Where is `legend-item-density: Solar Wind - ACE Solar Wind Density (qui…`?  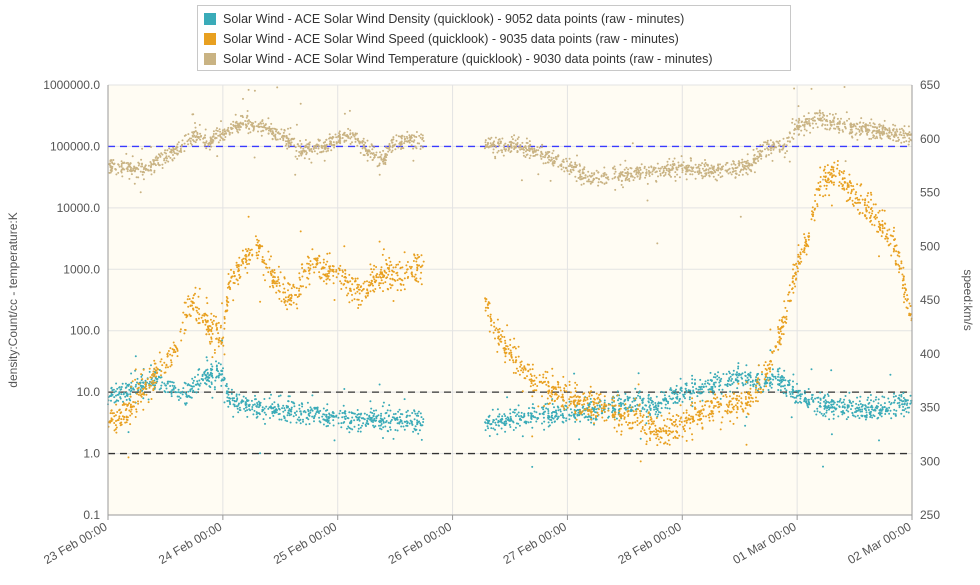 legend-item-density: Solar Wind - ACE Solar Wind Density (qui… is located at coordinates (444, 19).